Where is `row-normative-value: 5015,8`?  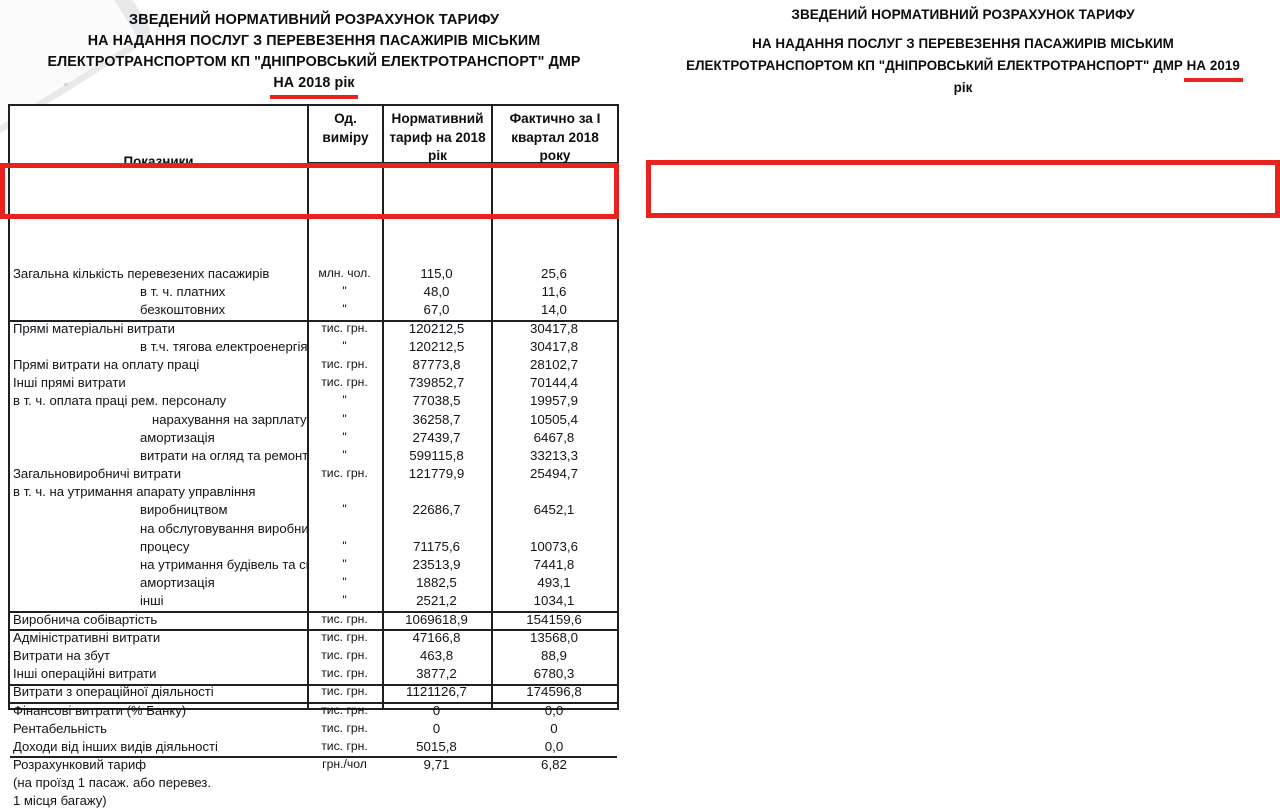 row-normative-value: 5015,8 is located at coordinates (436, 746).